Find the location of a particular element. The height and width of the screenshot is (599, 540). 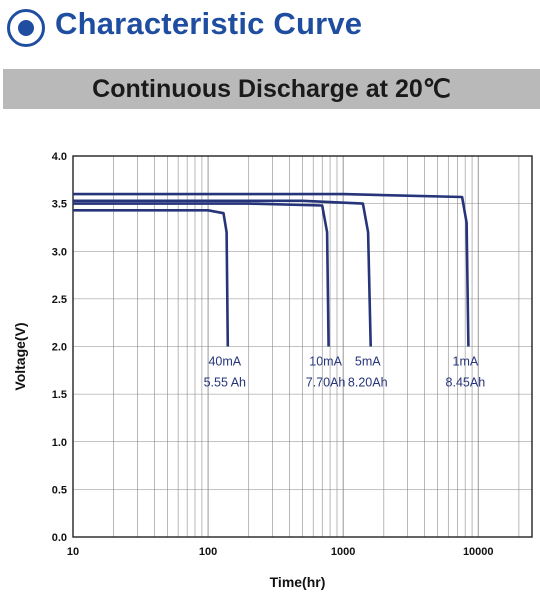

page-title: Characteristic Curve is located at coordinates (209, 23).